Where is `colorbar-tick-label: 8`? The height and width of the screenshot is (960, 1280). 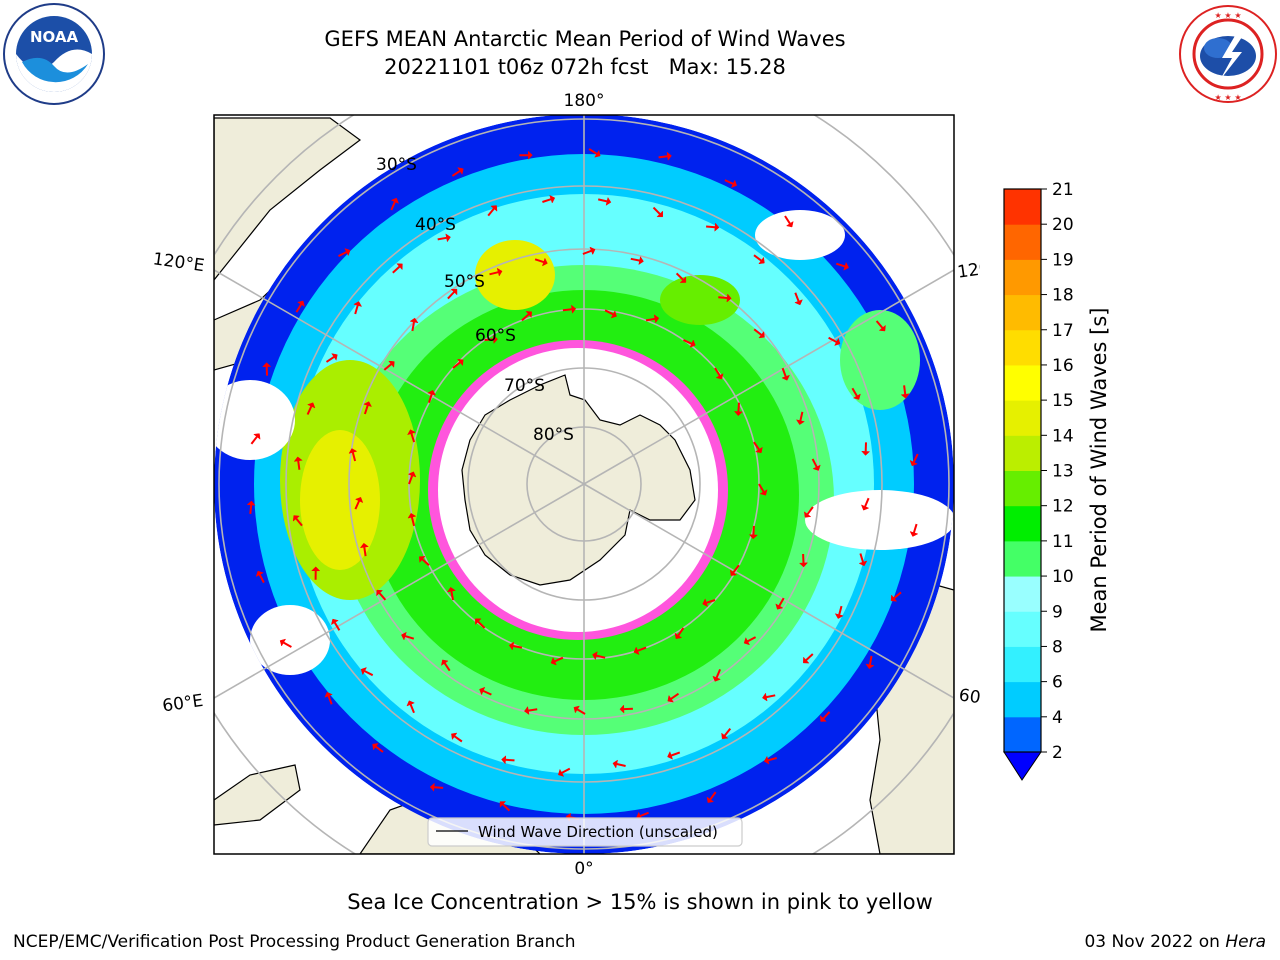 colorbar-tick-label: 8 is located at coordinates (1057, 647).